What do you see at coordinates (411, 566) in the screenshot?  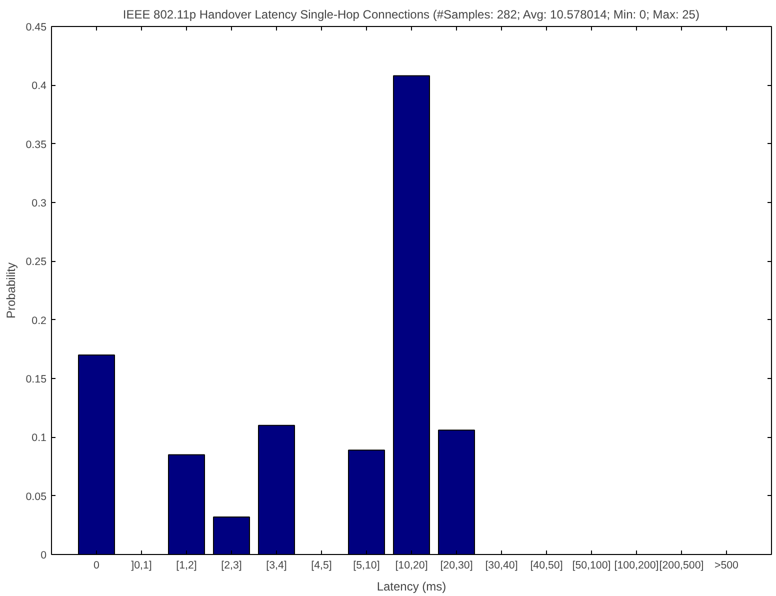 I see `x-tick-label: [10,20]` at bounding box center [411, 566].